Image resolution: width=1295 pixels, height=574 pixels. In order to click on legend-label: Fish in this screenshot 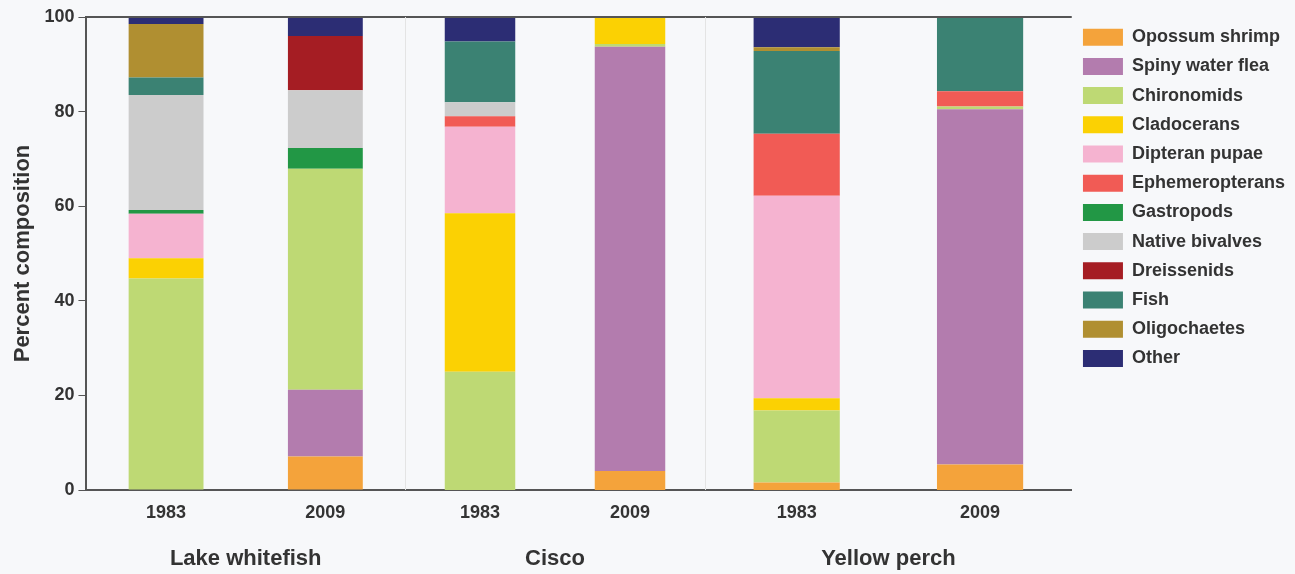, I will do `click(1150, 298)`.